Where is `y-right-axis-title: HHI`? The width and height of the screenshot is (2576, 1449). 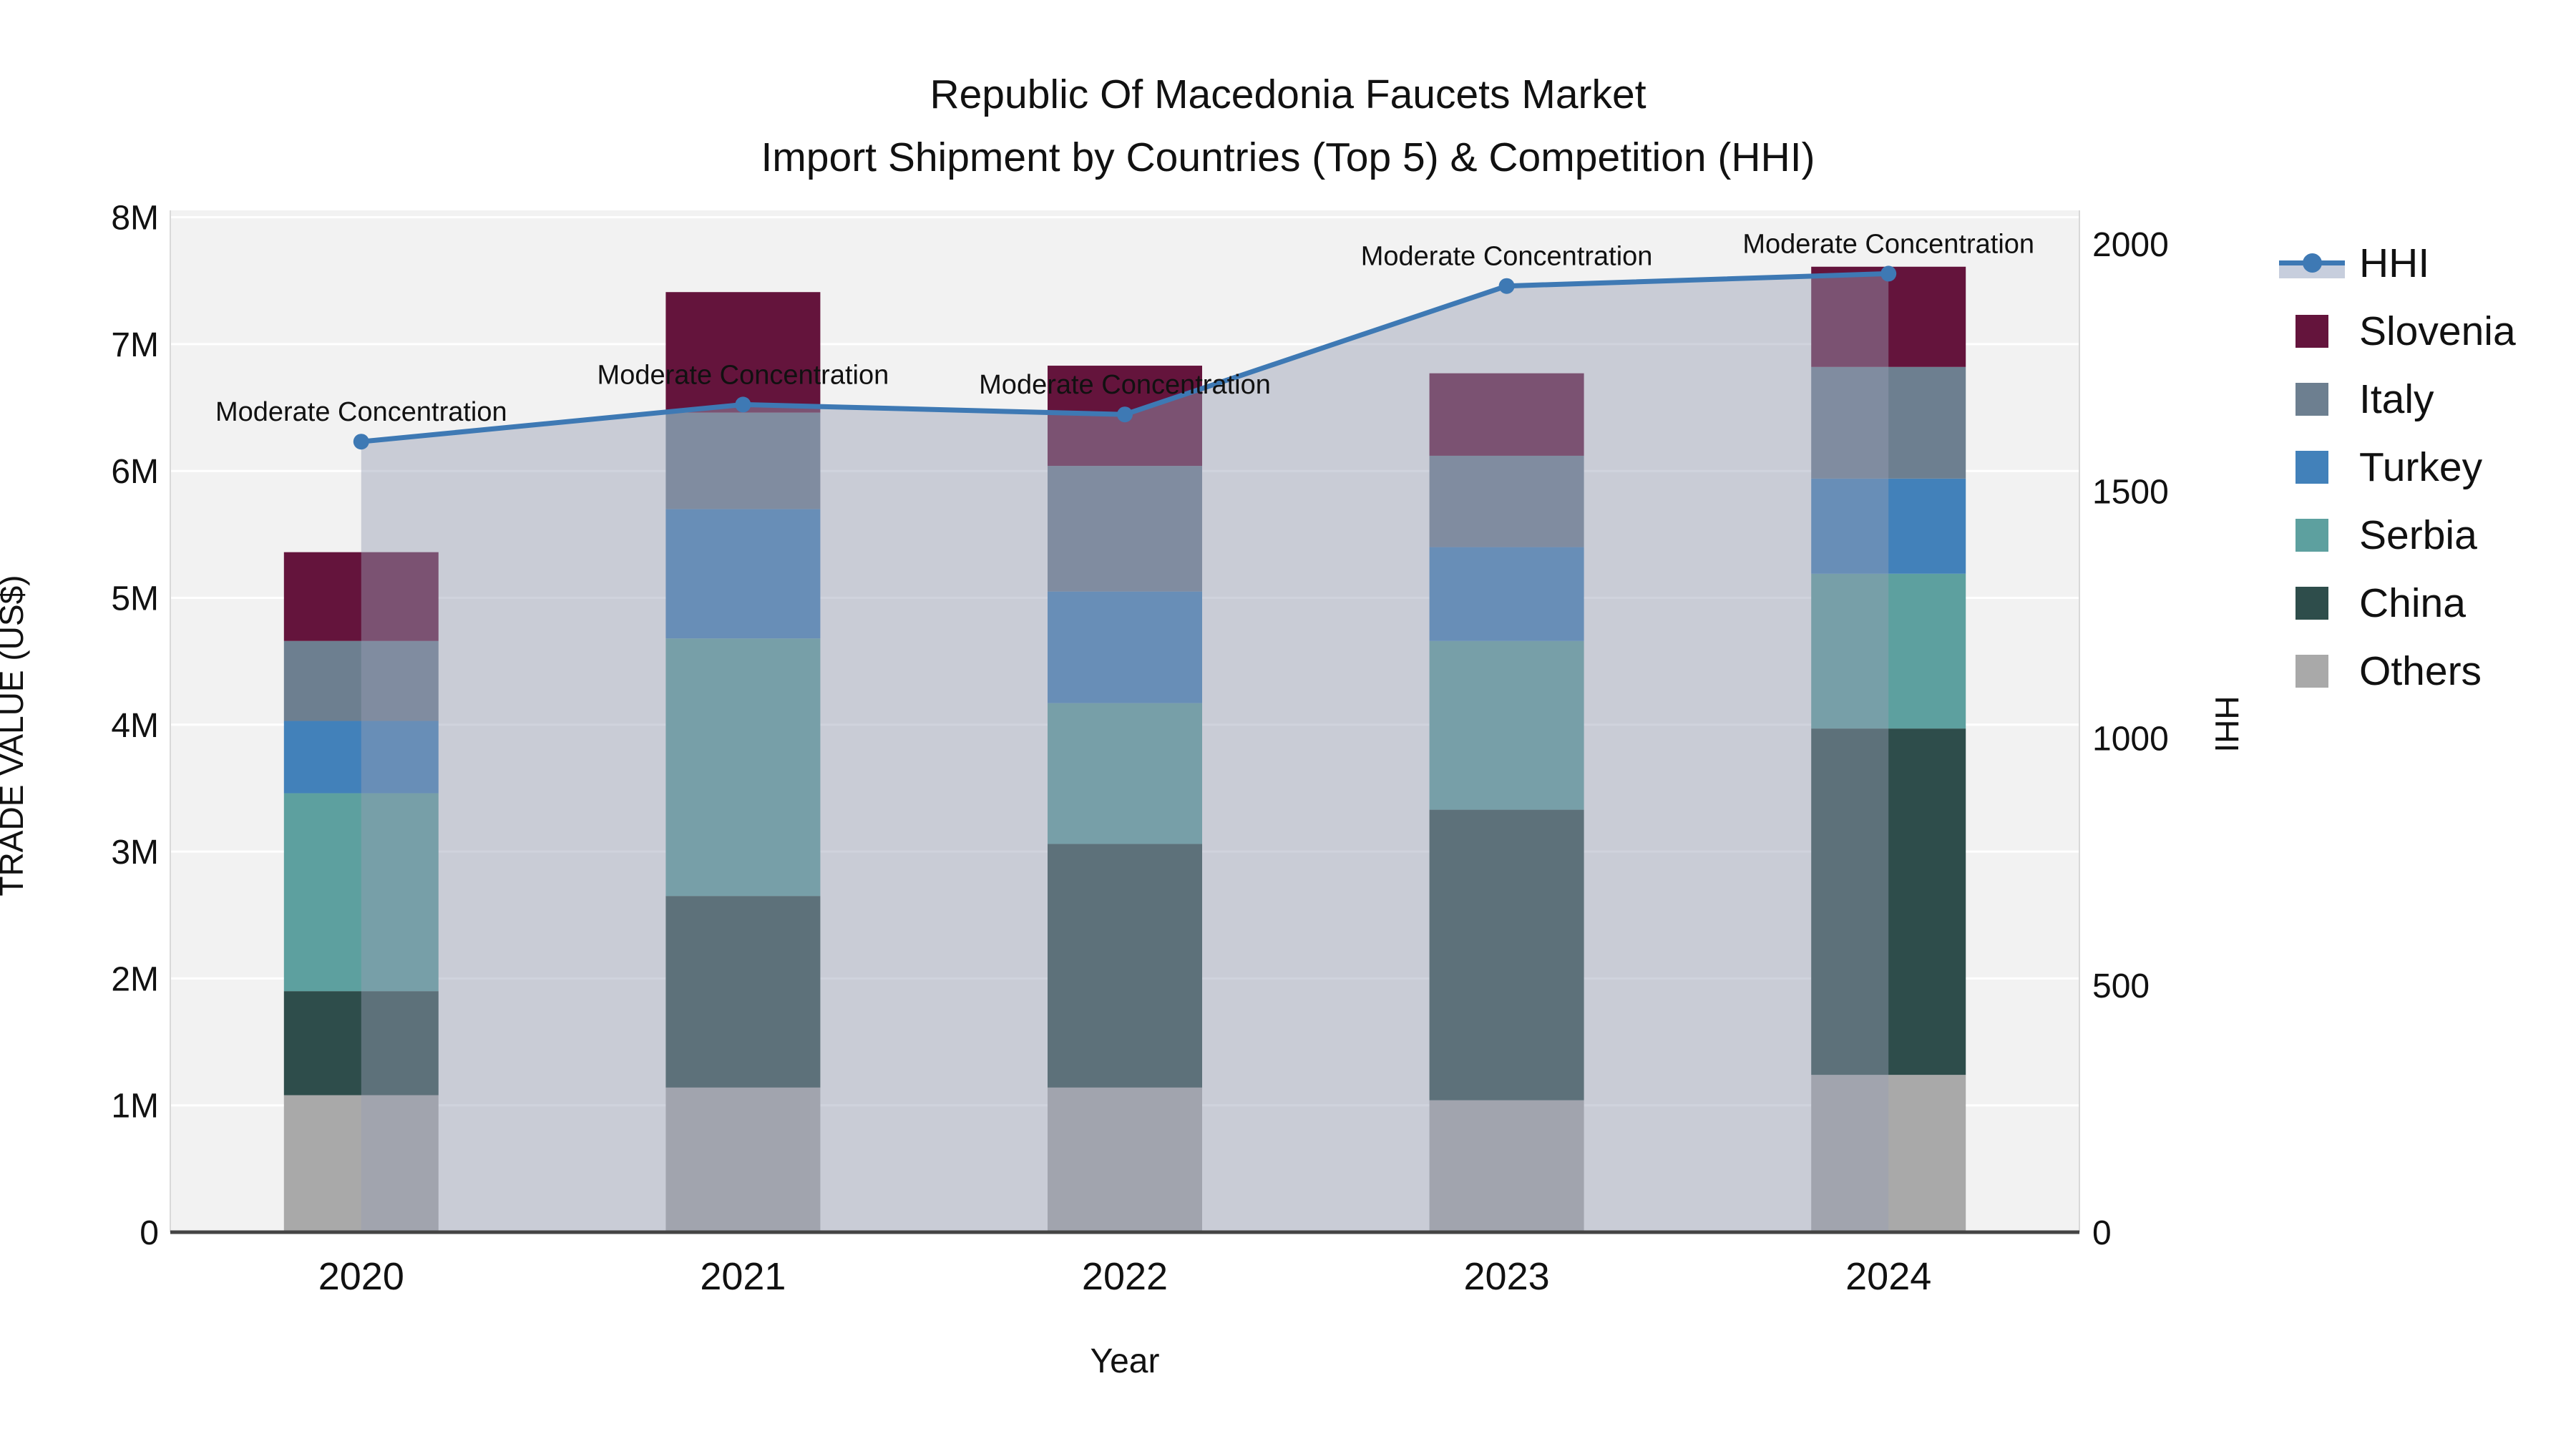
y-right-axis-title: HHI is located at coordinates (2226, 724).